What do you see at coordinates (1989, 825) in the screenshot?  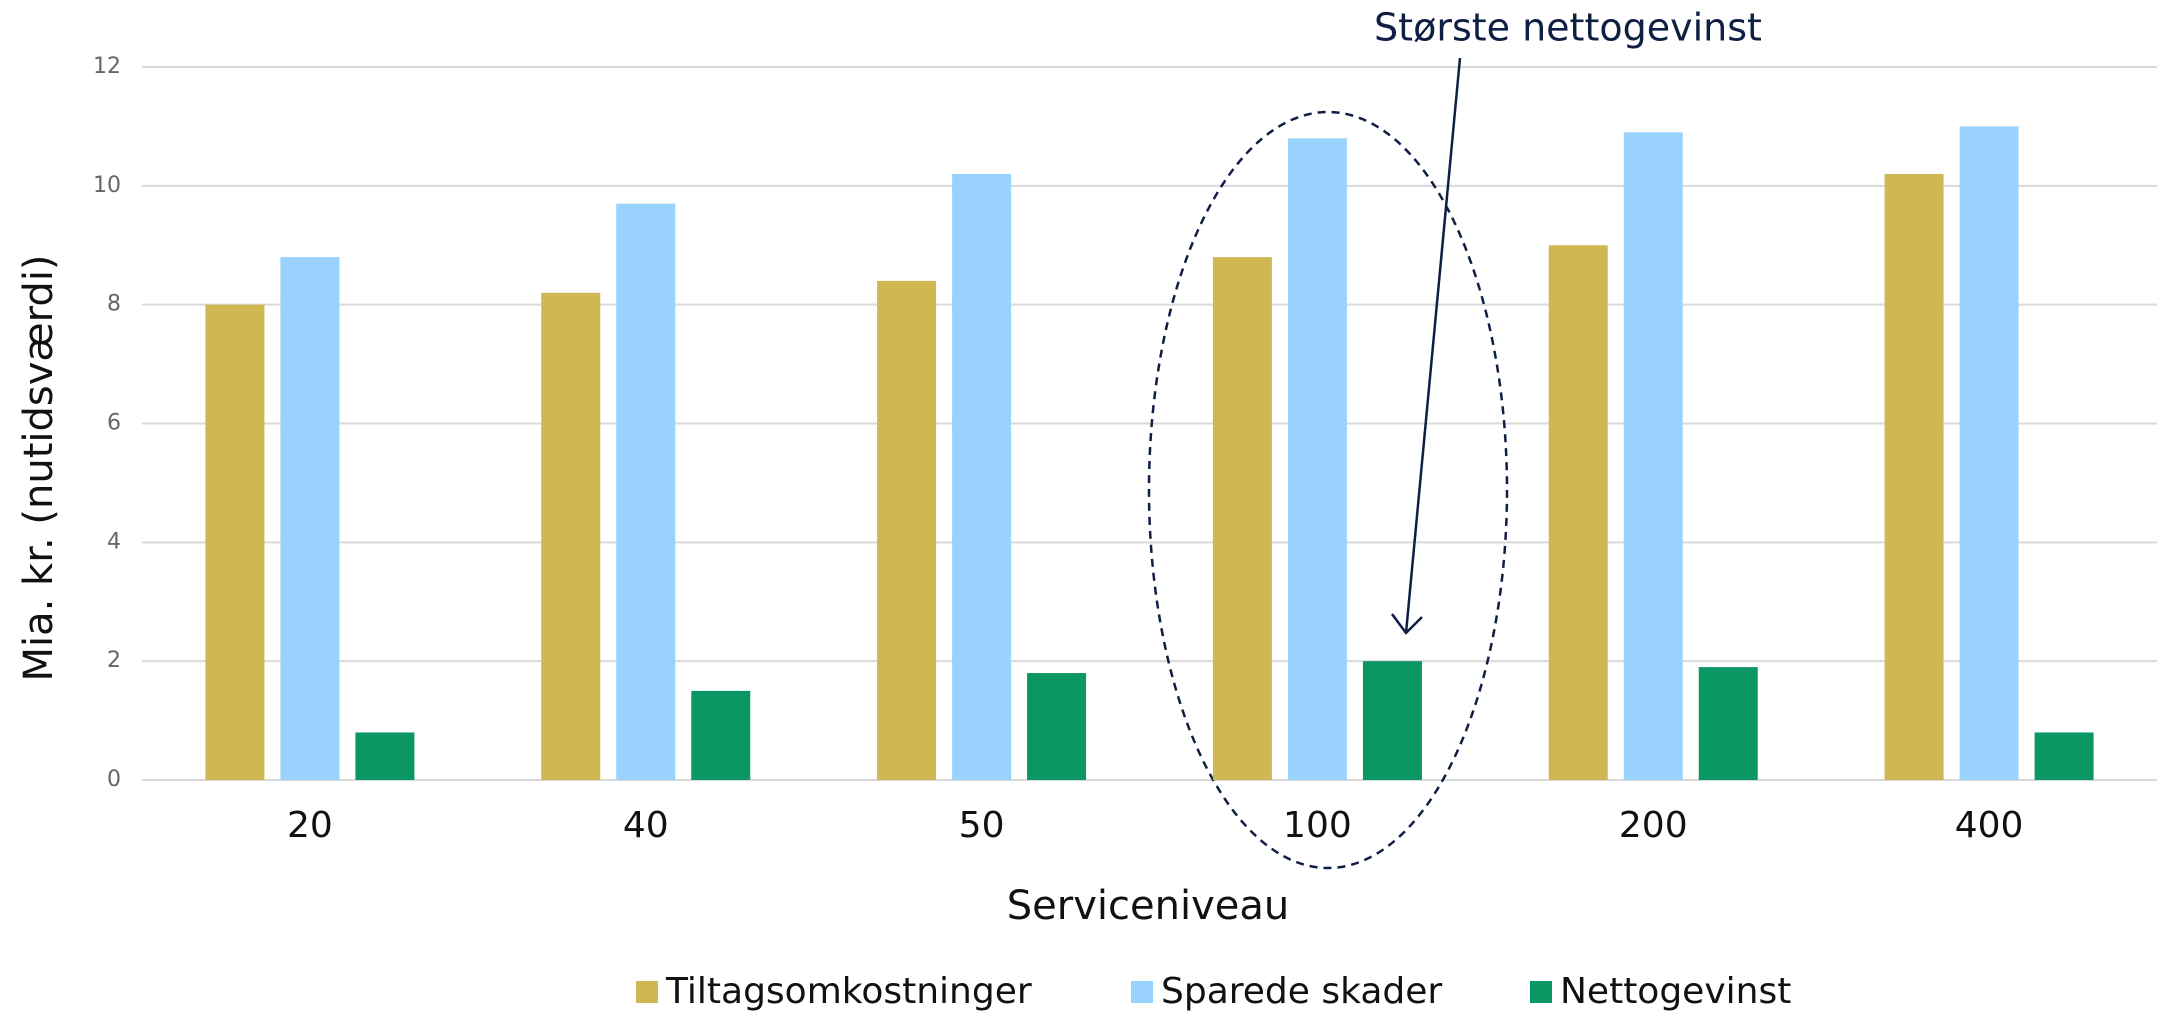 I see `x-tick-label: 400` at bounding box center [1989, 825].